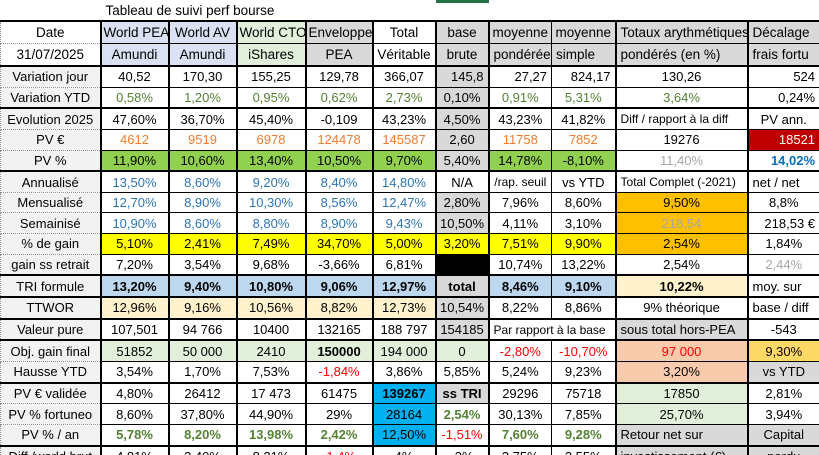 The width and height of the screenshot is (819, 455). I want to click on cell: 8,82%, so click(339, 308).